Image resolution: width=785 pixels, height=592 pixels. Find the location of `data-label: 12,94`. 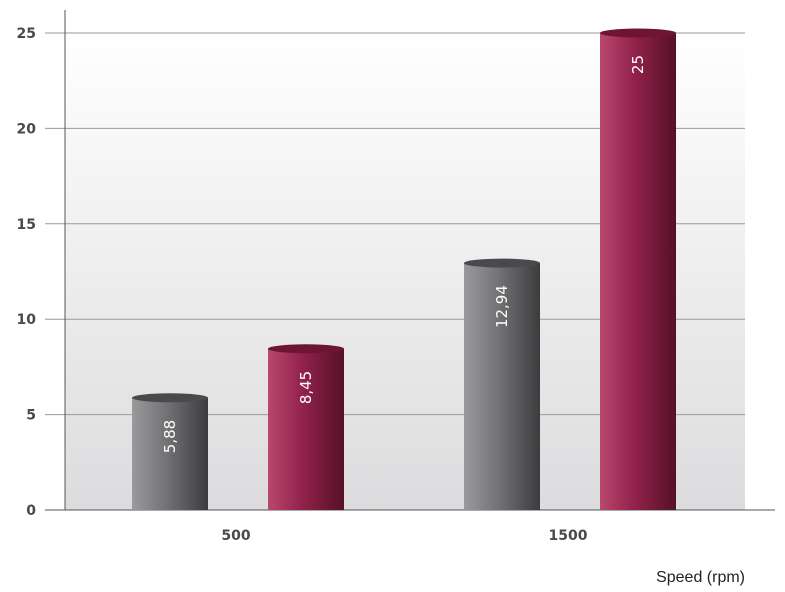

data-label: 12,94 is located at coordinates (502, 306).